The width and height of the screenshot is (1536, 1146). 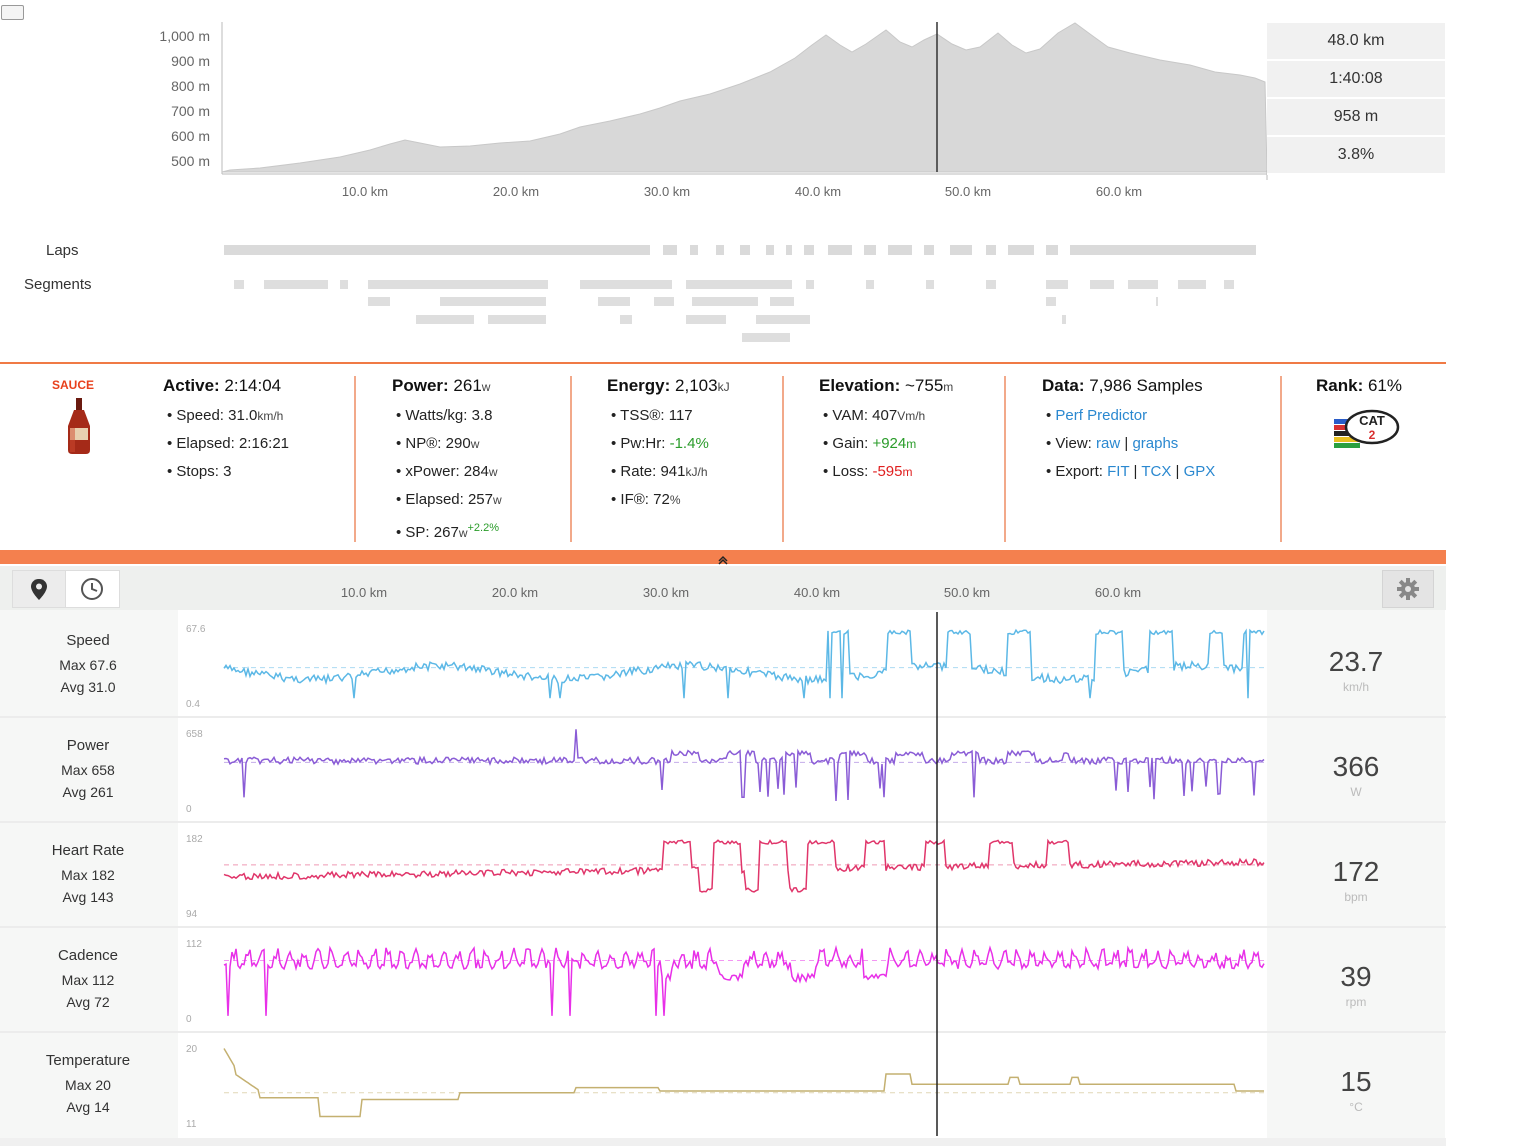 What do you see at coordinates (253, 385) in the screenshot?
I see `active-value: 2:14:04` at bounding box center [253, 385].